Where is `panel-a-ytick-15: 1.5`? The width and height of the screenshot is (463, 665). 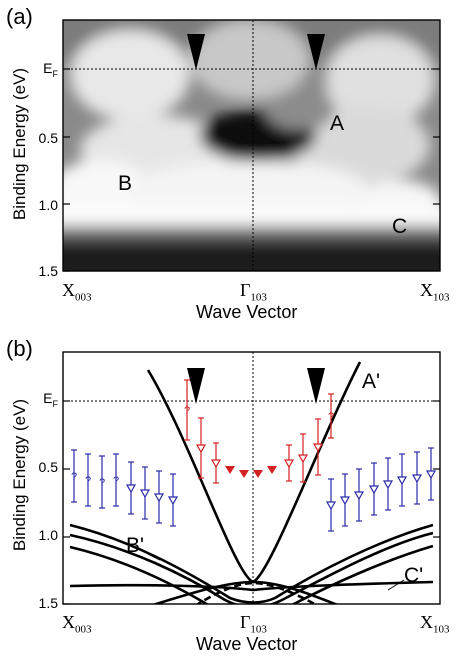 panel-a-ytick-15: 1.5 is located at coordinates (48, 271).